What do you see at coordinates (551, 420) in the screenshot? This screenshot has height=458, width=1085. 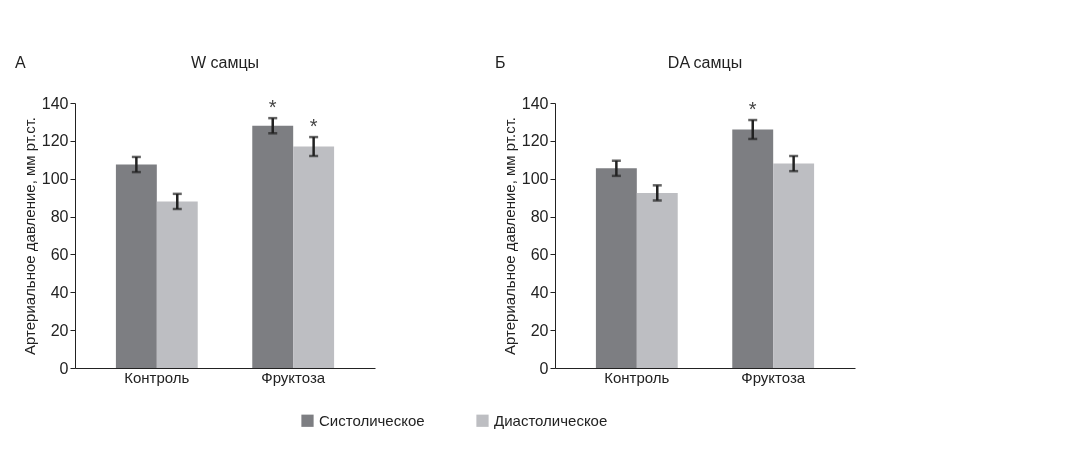 I see `legend-label: Диастолическое` at bounding box center [551, 420].